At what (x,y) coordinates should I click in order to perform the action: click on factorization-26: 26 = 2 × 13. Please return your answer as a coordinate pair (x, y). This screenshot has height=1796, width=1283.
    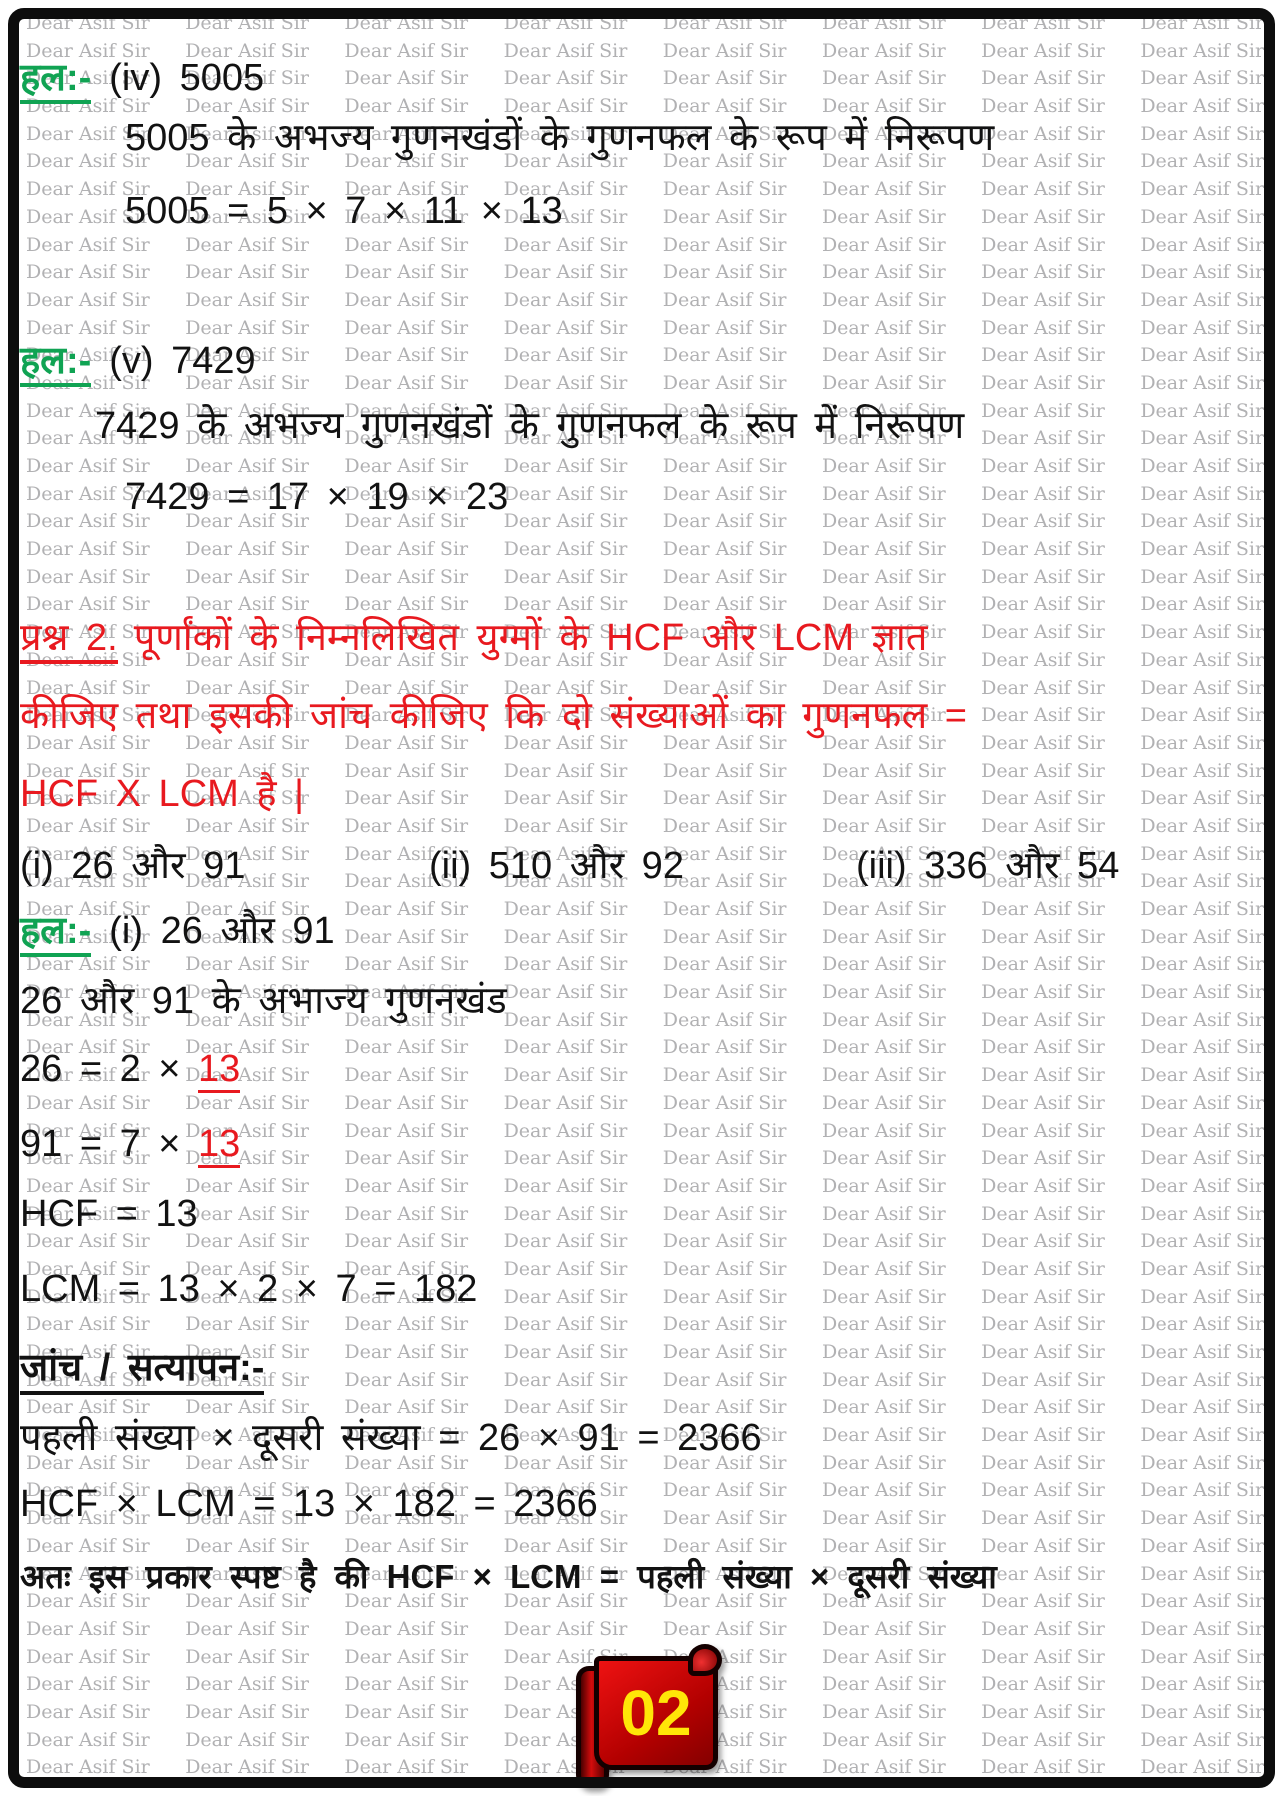
    Looking at the image, I should click on (130, 1070).